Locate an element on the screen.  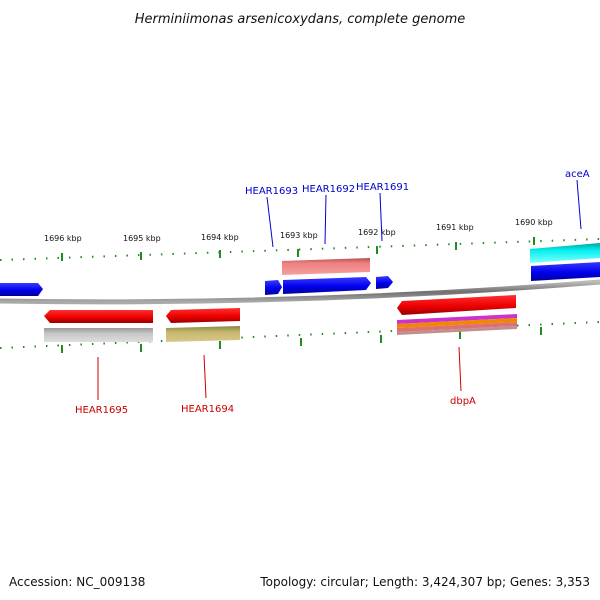
gene-label-hear1691: HEAR1691 is located at coordinates (382, 187).